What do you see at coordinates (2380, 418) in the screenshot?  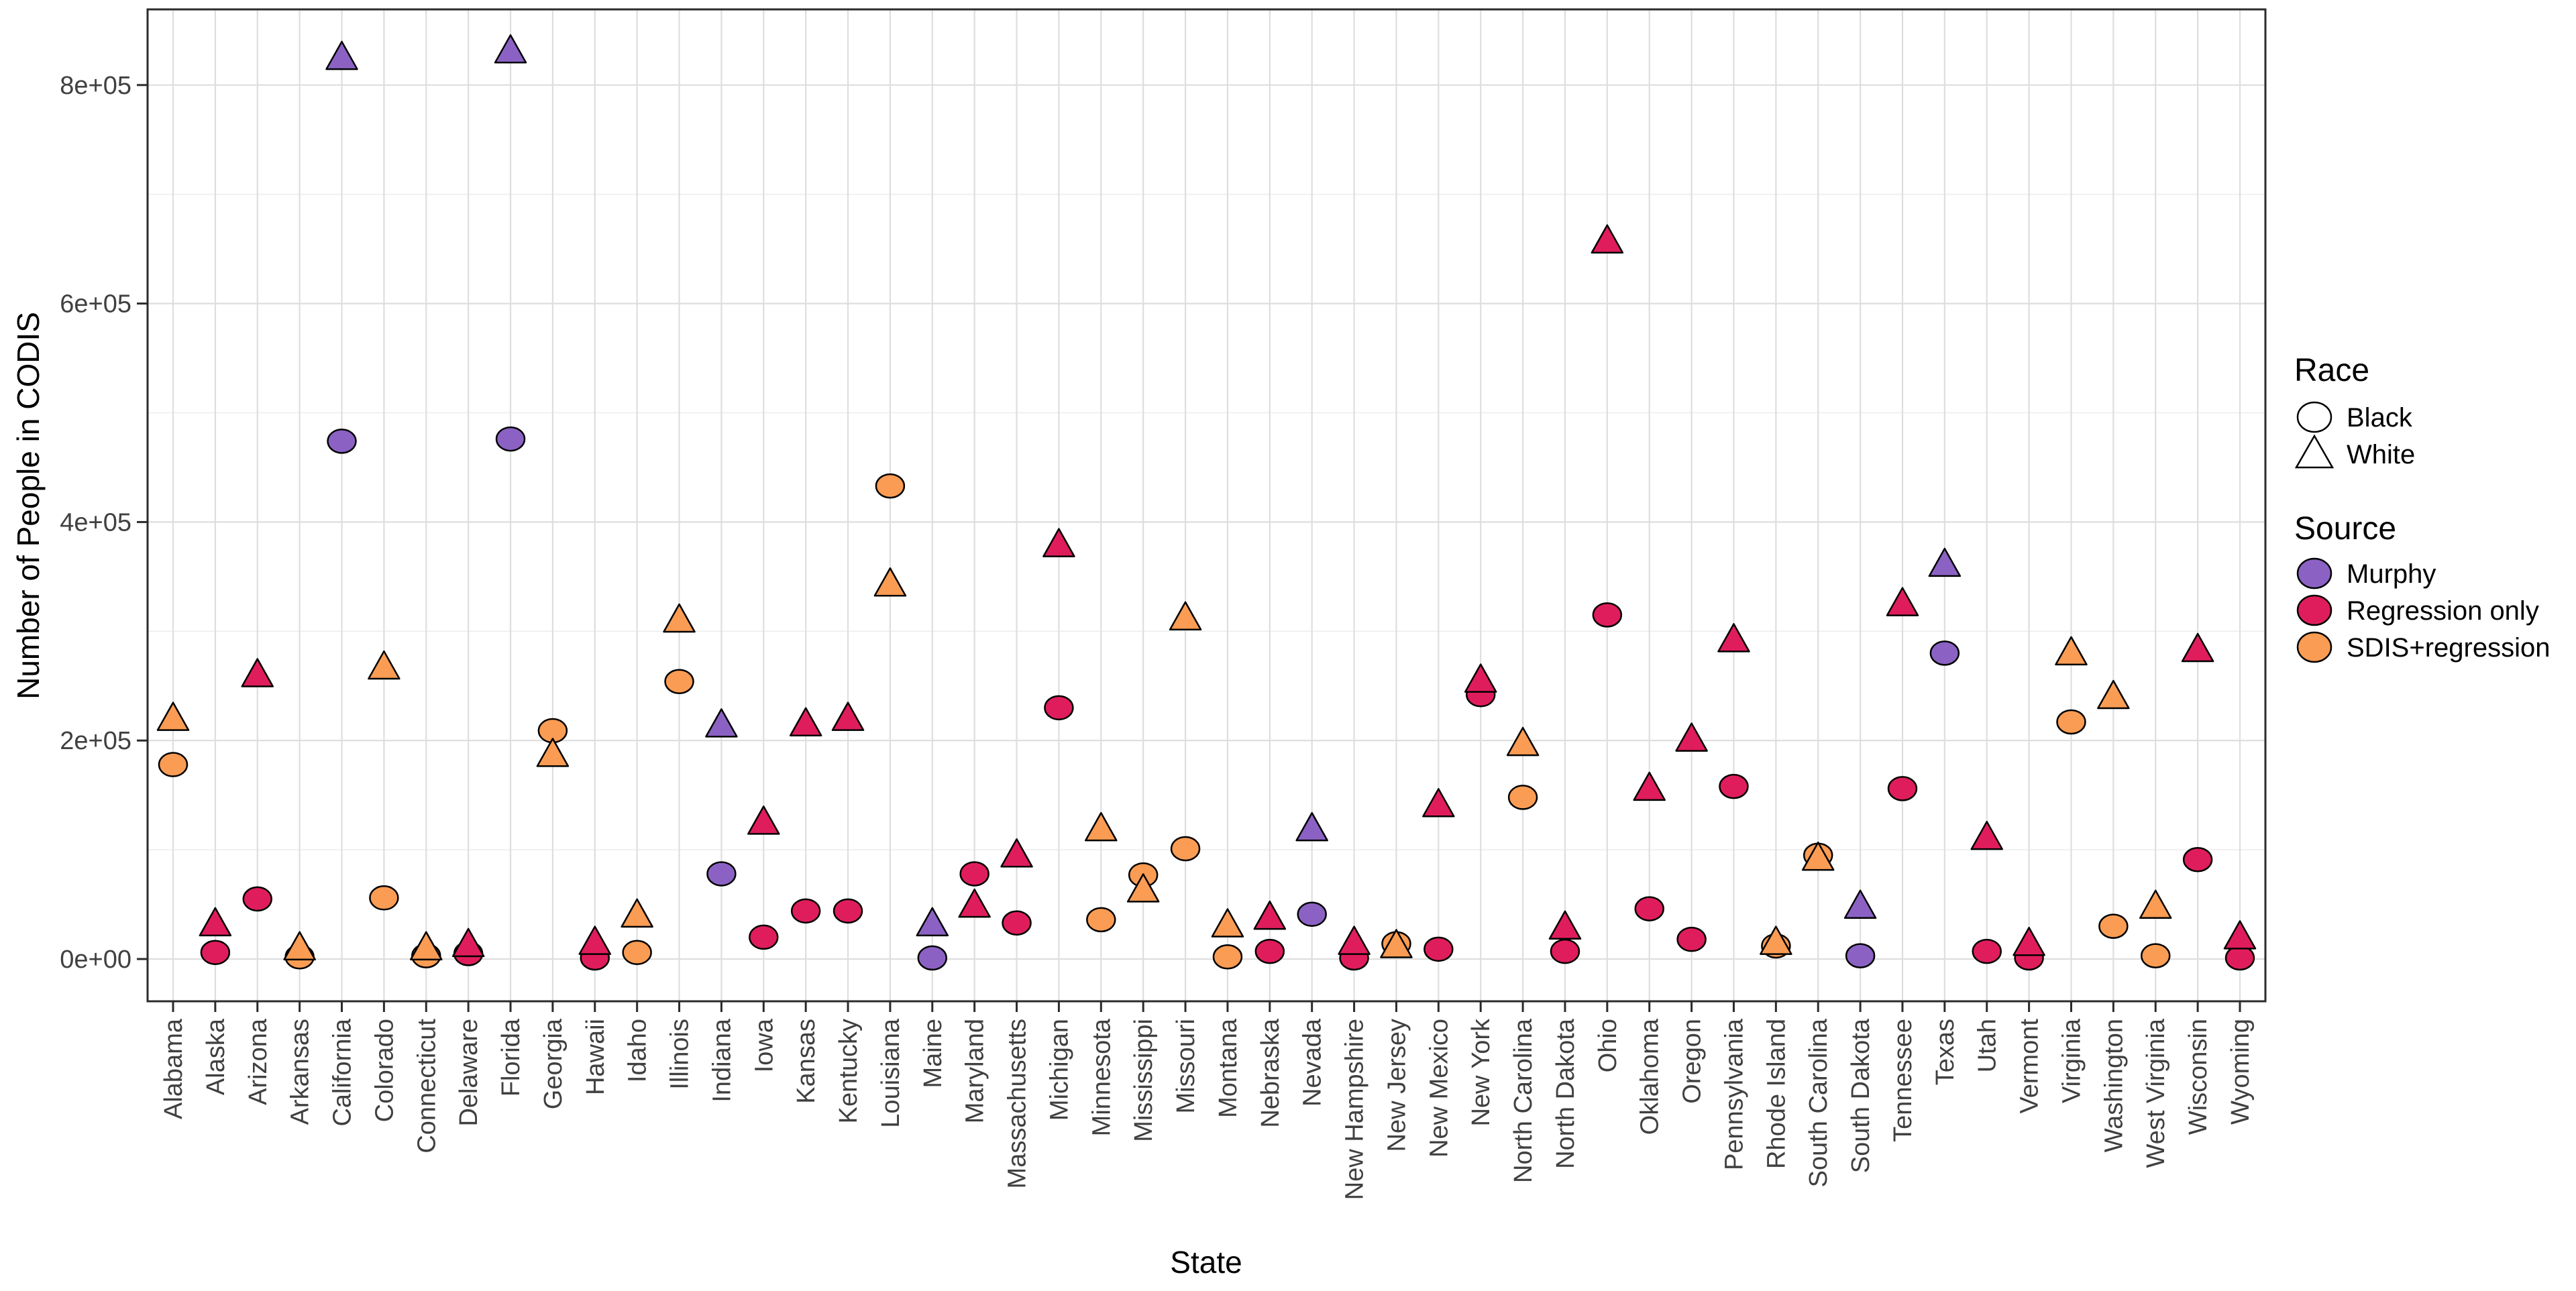 I see `legend-race-item-label: Black` at bounding box center [2380, 418].